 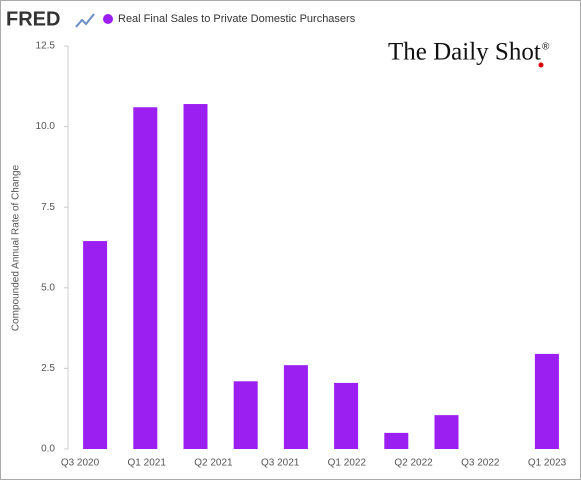 I want to click on x-tick-label: Q1 2021, so click(x=147, y=463).